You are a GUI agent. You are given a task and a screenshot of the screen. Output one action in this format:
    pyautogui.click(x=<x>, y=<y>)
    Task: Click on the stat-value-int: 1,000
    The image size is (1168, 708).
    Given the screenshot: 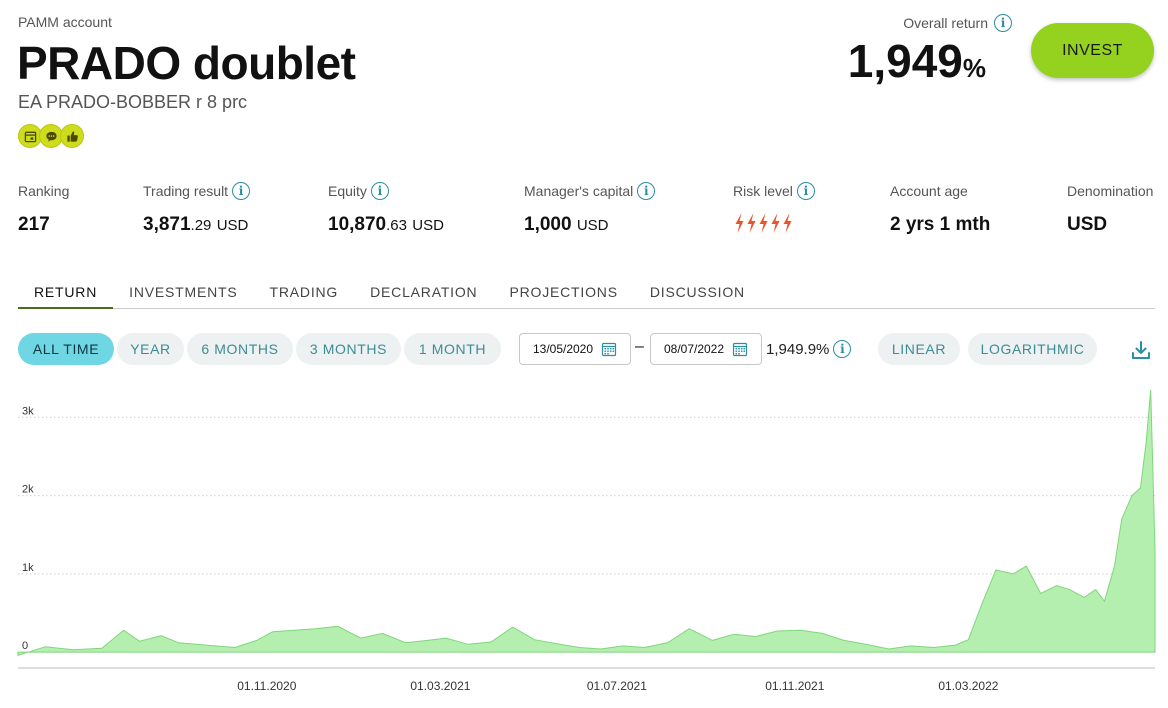 What is the action you would take?
    pyautogui.click(x=548, y=224)
    